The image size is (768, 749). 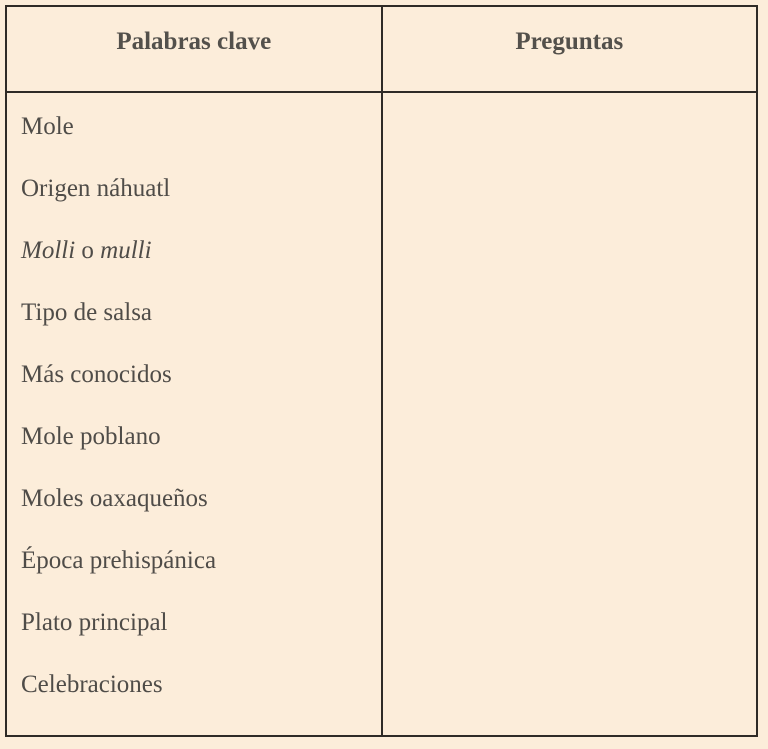 What do you see at coordinates (87, 312) in the screenshot?
I see `keyword-text-segment: Tipo de salsa` at bounding box center [87, 312].